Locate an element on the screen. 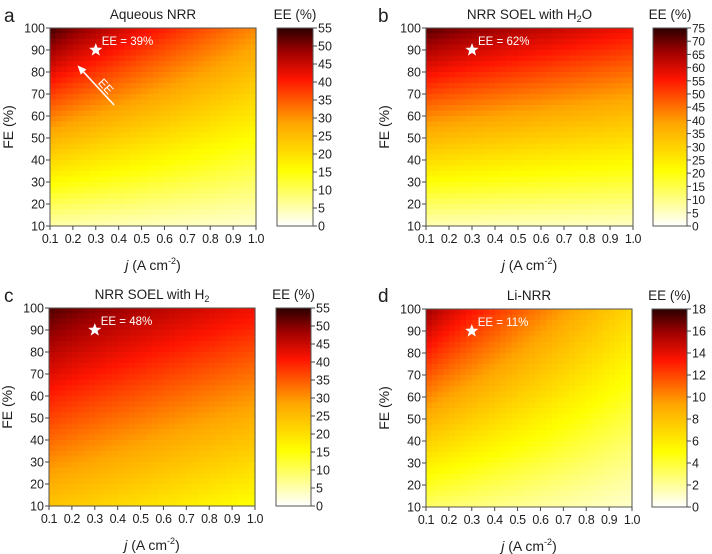 Image resolution: width=712 pixels, height=554 pixels. x-tick-label: 0.8 is located at coordinates (587, 239).